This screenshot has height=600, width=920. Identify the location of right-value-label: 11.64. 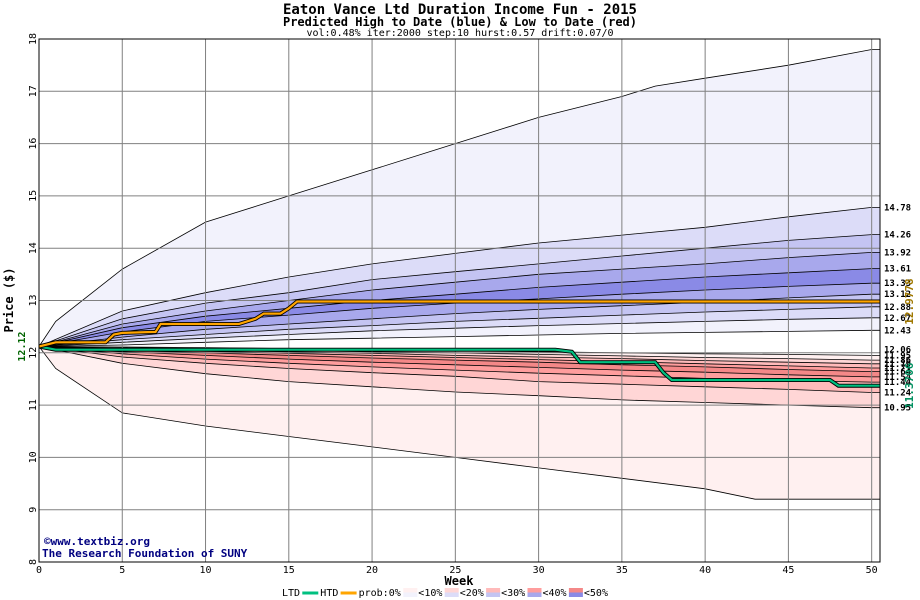
(898, 373).